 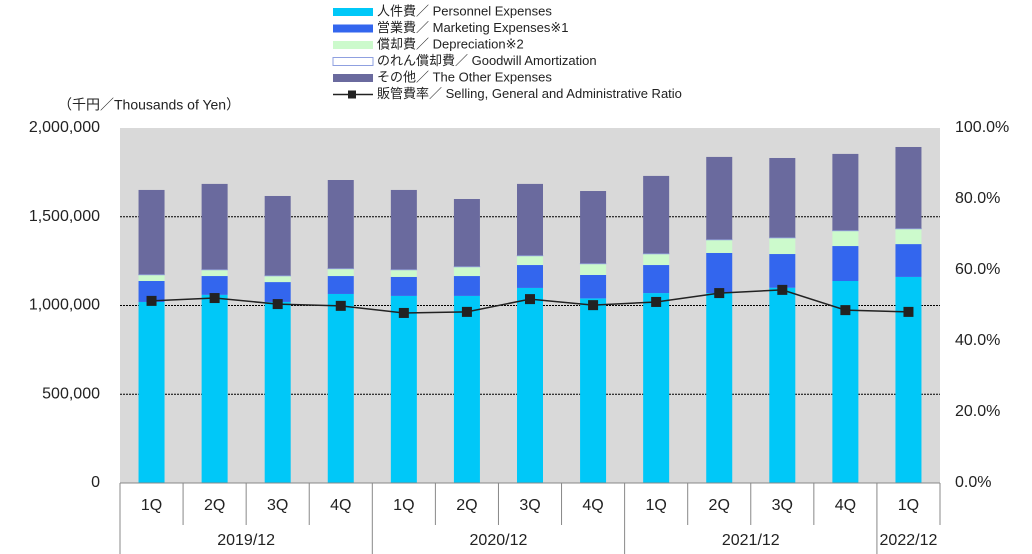 I want to click on group-label: 2020/12, so click(x=499, y=540).